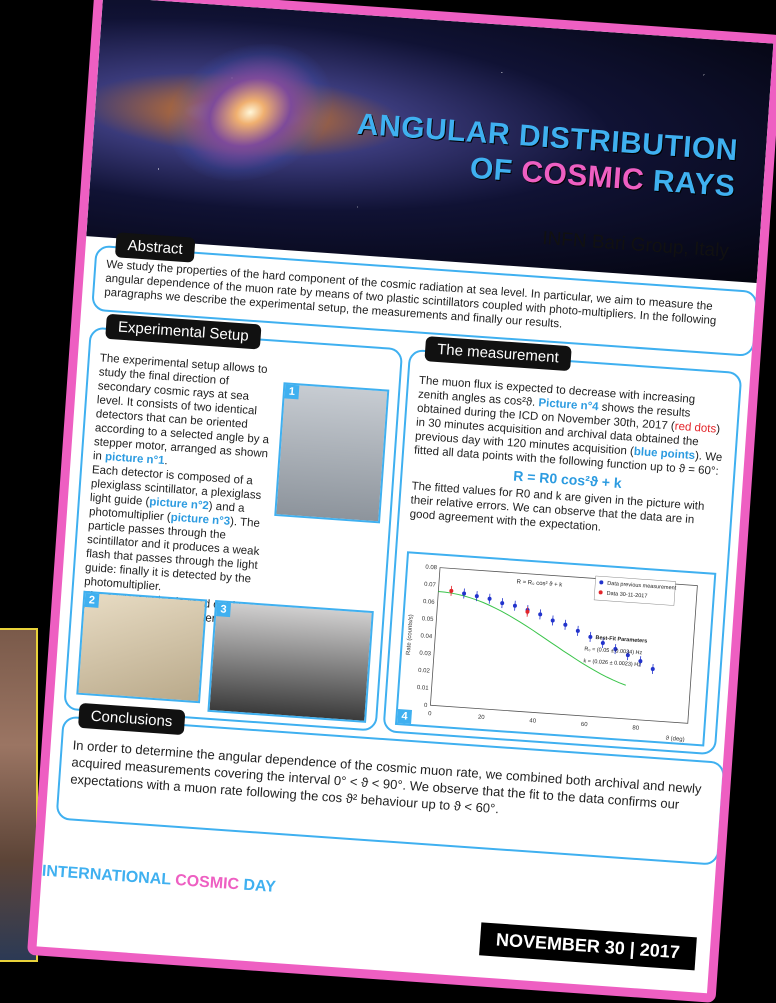 This screenshot has height=1003, width=776. Describe the element at coordinates (539, 583) in the screenshot. I see `formula-label: R = R₀ cos² ϑ + k` at that location.